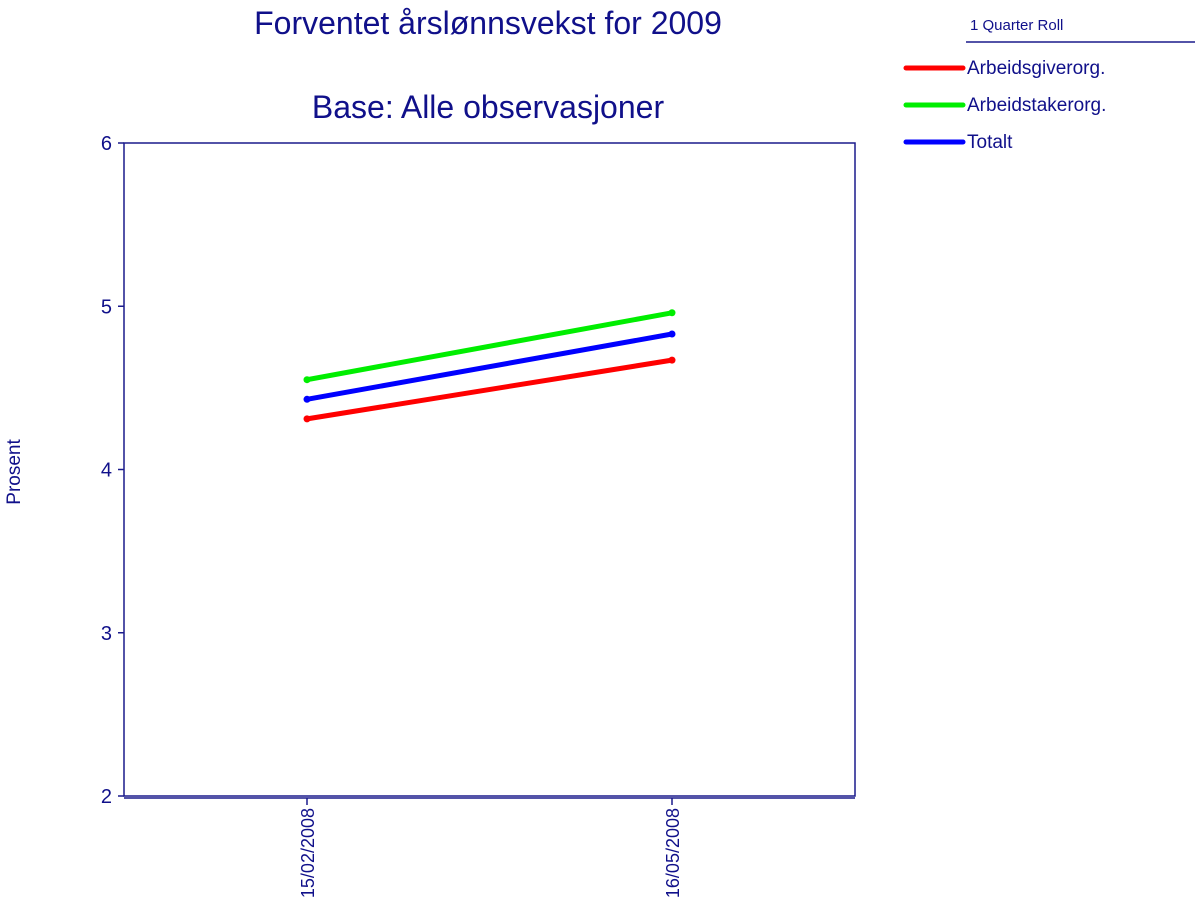 This screenshot has height=902, width=1195. Describe the element at coordinates (673, 853) in the screenshot. I see `x-tick-label: 16/05/2008` at that location.